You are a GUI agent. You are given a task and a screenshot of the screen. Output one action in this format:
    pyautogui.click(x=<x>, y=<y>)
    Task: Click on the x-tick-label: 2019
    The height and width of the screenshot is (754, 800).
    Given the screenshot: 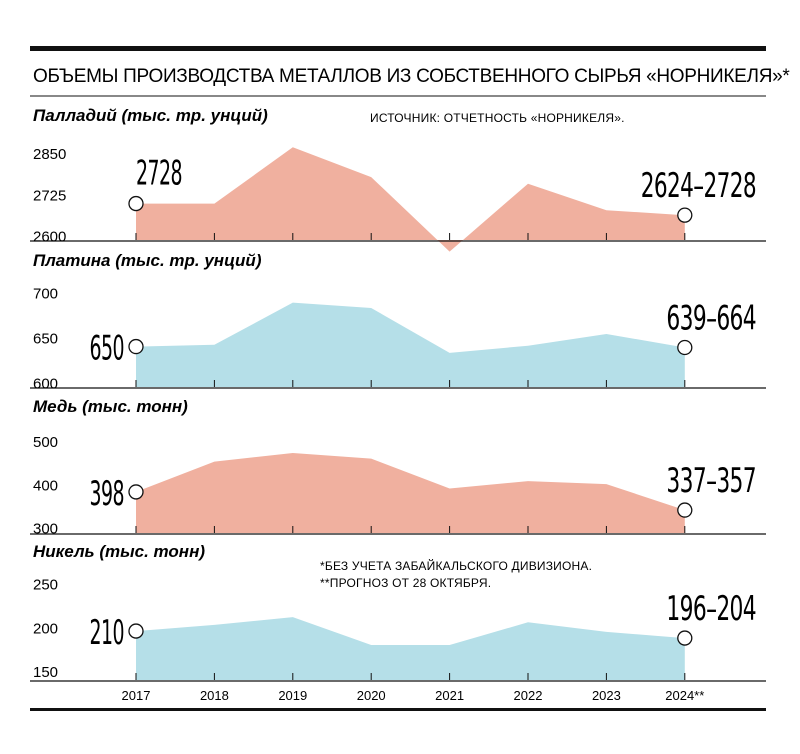 What is the action you would take?
    pyautogui.click(x=292, y=695)
    